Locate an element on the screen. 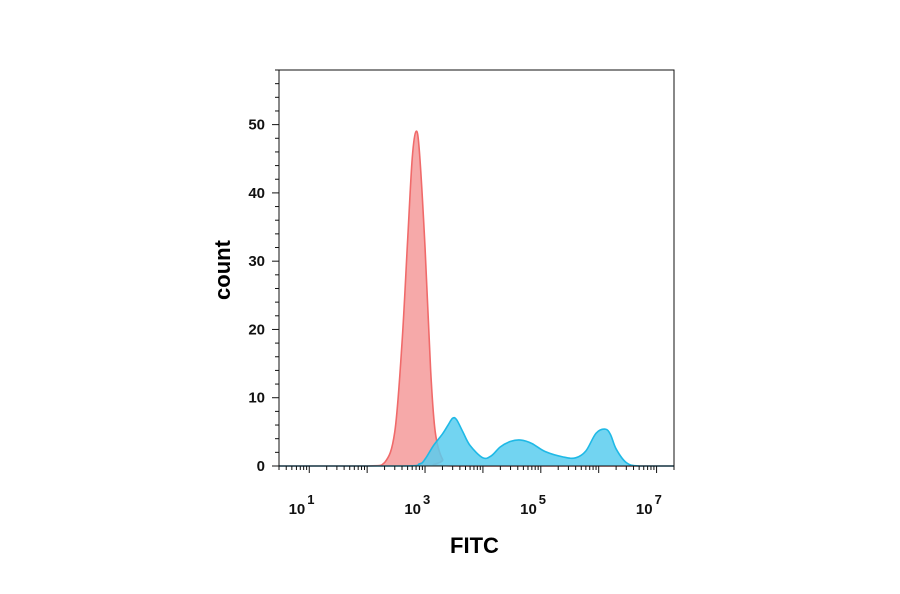 The height and width of the screenshot is (594, 900). series-2-area is located at coordinates (476, 441).